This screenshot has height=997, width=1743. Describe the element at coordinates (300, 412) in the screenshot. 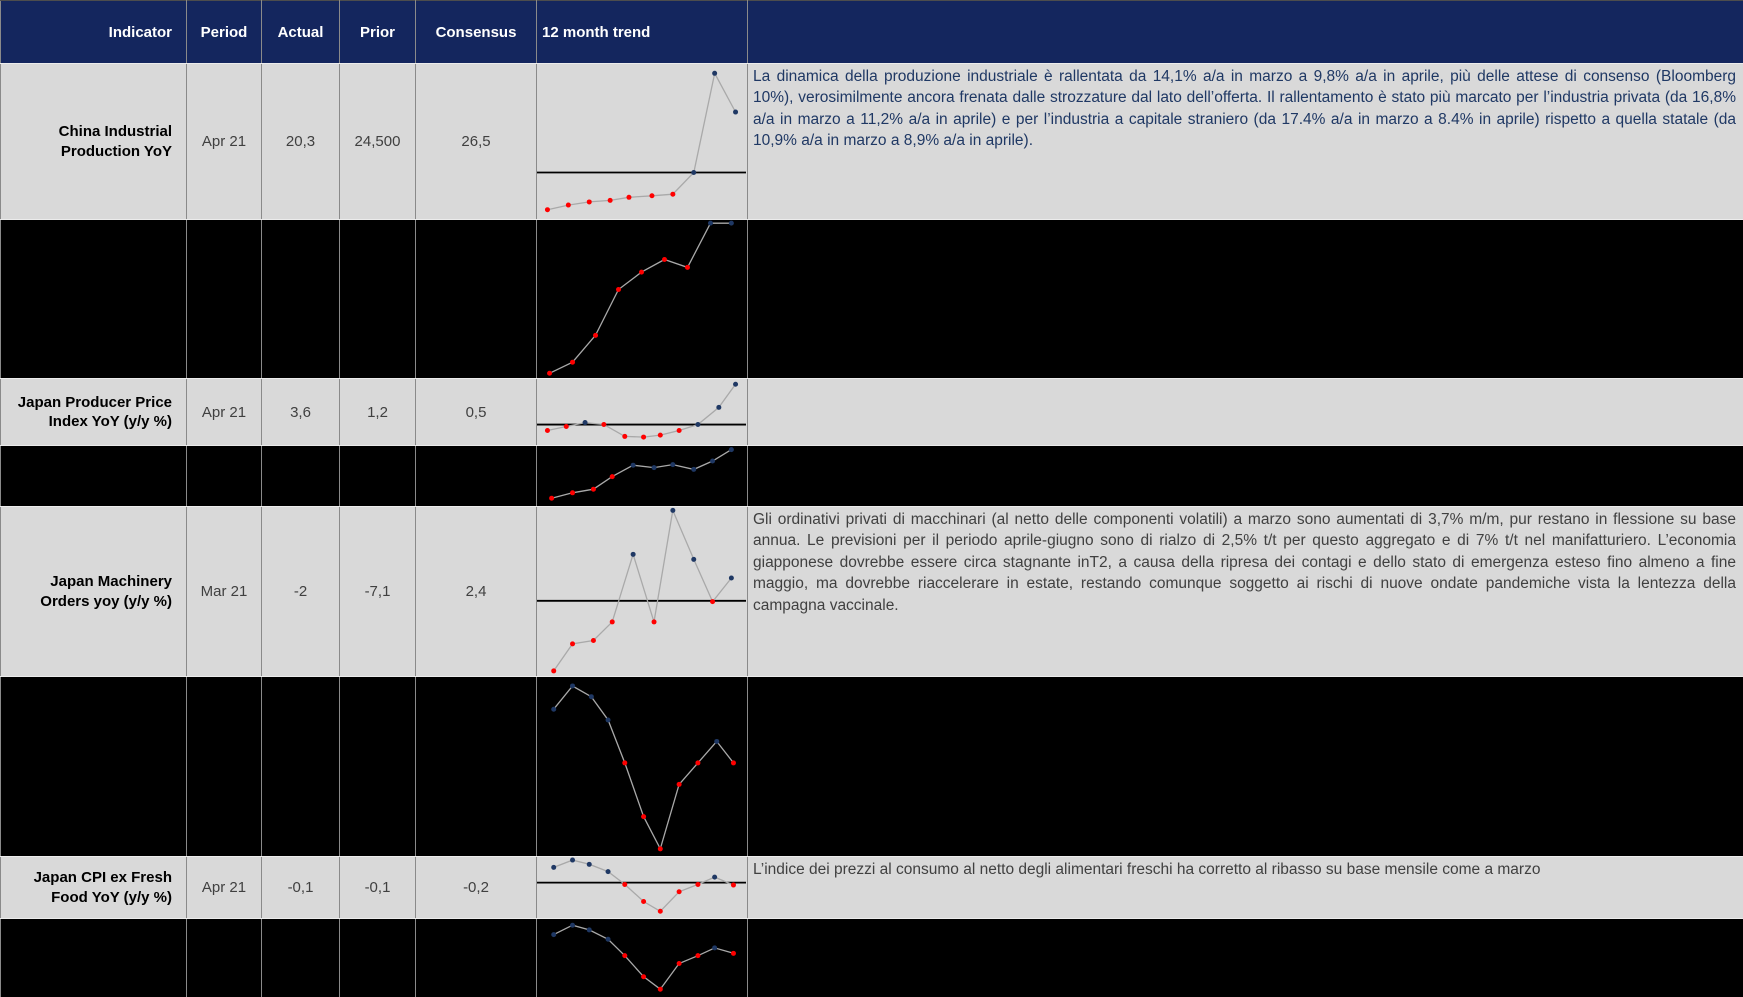

I see `actual-cell: 3,6` at that location.